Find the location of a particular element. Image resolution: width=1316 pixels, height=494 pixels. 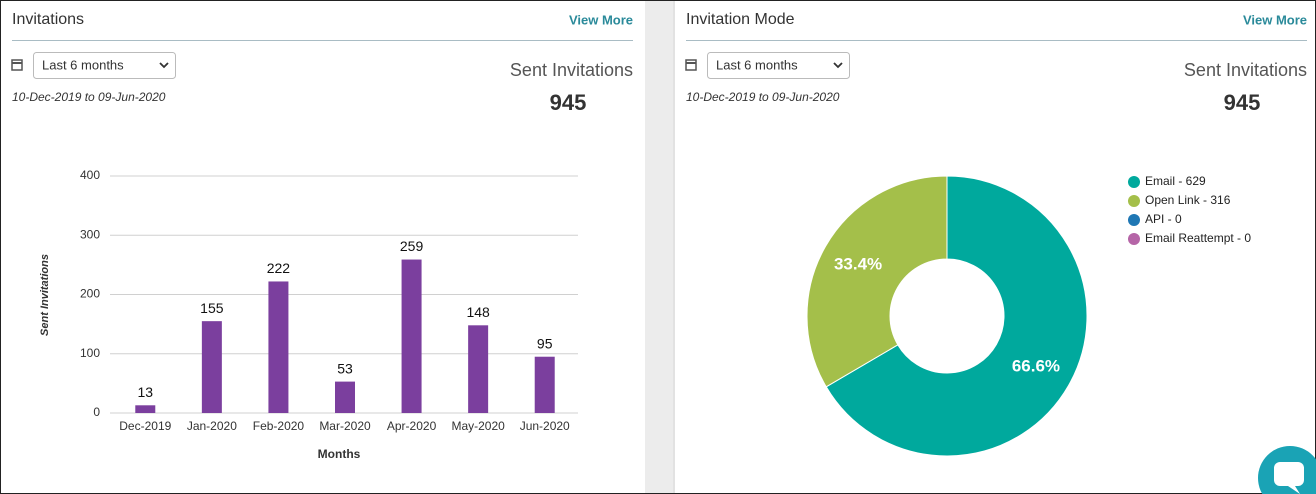

x-tick-label: Feb-2020 is located at coordinates (279, 426).